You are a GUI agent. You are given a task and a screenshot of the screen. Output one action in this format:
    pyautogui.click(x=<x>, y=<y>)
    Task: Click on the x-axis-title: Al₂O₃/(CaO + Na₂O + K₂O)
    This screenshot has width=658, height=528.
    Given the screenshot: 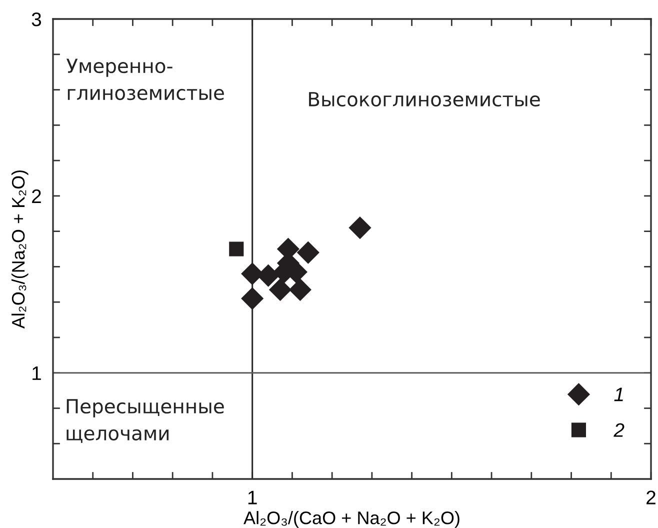 What is the action you would take?
    pyautogui.click(x=352, y=519)
    